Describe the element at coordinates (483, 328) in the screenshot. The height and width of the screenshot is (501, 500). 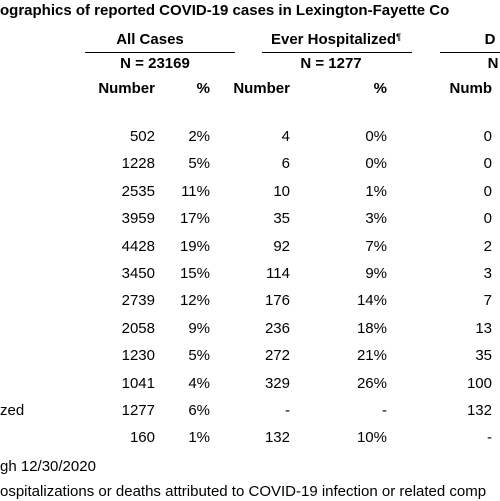
I see `cell: 13` at that location.